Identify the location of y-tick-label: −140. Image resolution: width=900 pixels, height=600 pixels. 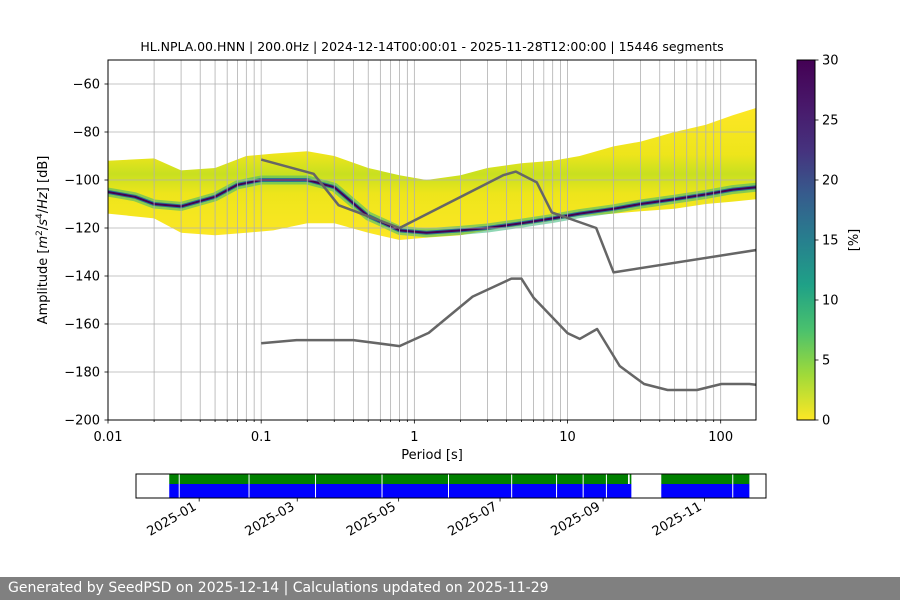
(82, 277).